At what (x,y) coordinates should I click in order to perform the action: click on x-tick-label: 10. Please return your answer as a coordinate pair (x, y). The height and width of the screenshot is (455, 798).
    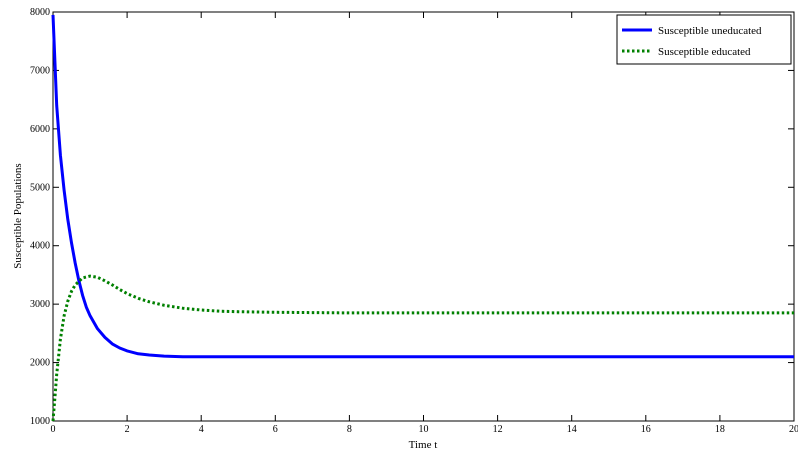
    Looking at the image, I should click on (424, 429).